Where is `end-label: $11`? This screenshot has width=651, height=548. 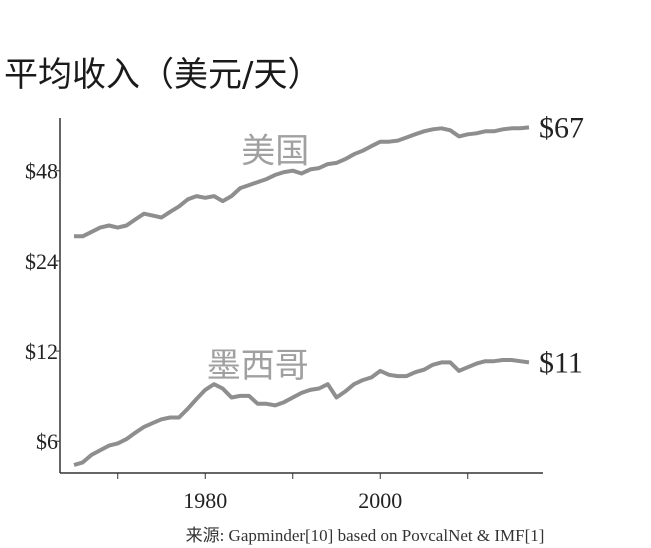 end-label: $11 is located at coordinates (561, 362).